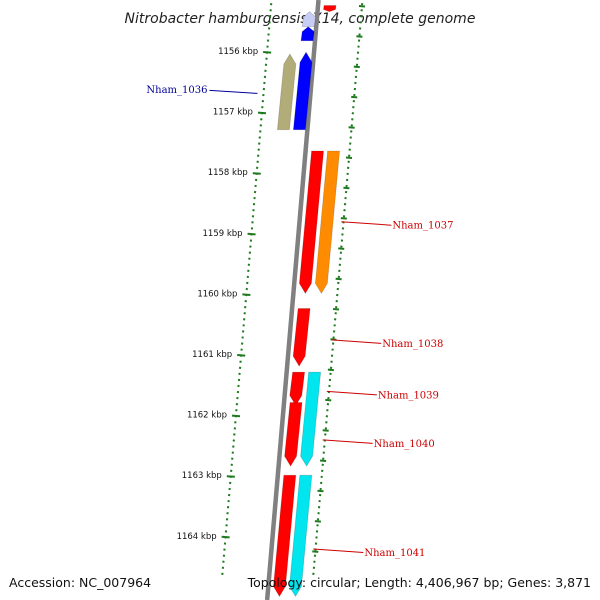  Describe the element at coordinates (176, 90) in the screenshot. I see `gene-label-Nham_1036: Nham_1036` at that location.